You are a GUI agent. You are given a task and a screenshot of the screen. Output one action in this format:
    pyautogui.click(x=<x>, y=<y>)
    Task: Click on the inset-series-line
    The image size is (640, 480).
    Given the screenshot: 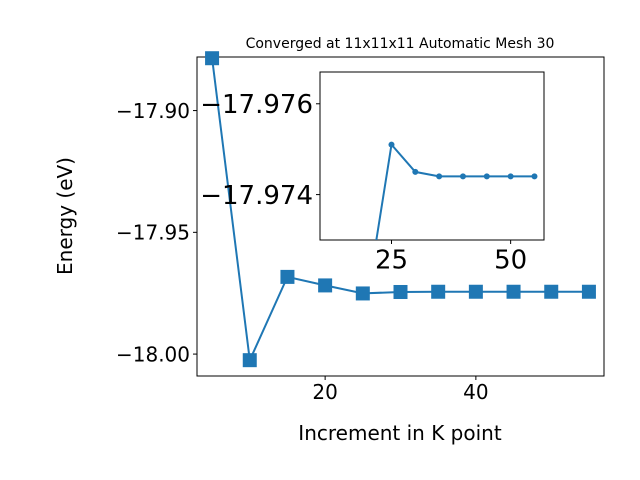 What is the action you would take?
    pyautogui.click(x=455, y=191)
    